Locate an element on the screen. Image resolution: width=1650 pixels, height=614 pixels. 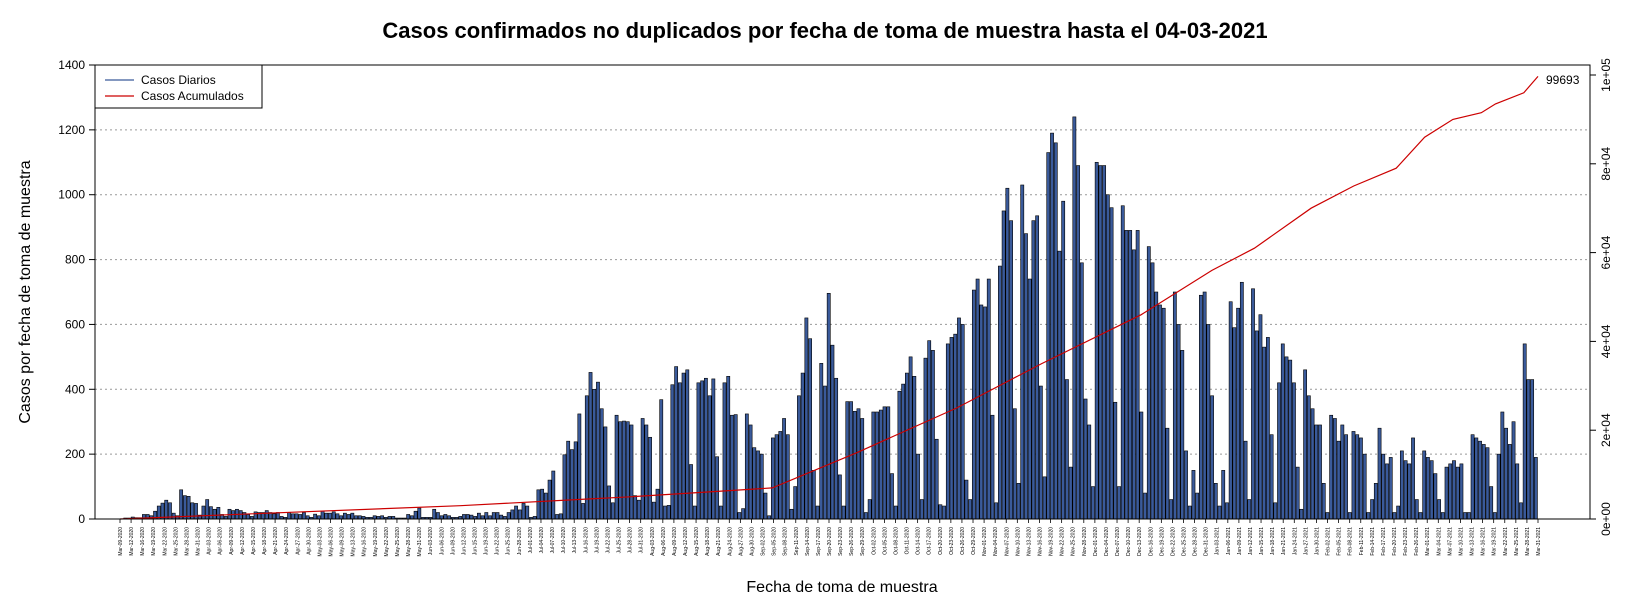
x-tick-label: Nov-19-2020 is located at coordinates (1052, 541).